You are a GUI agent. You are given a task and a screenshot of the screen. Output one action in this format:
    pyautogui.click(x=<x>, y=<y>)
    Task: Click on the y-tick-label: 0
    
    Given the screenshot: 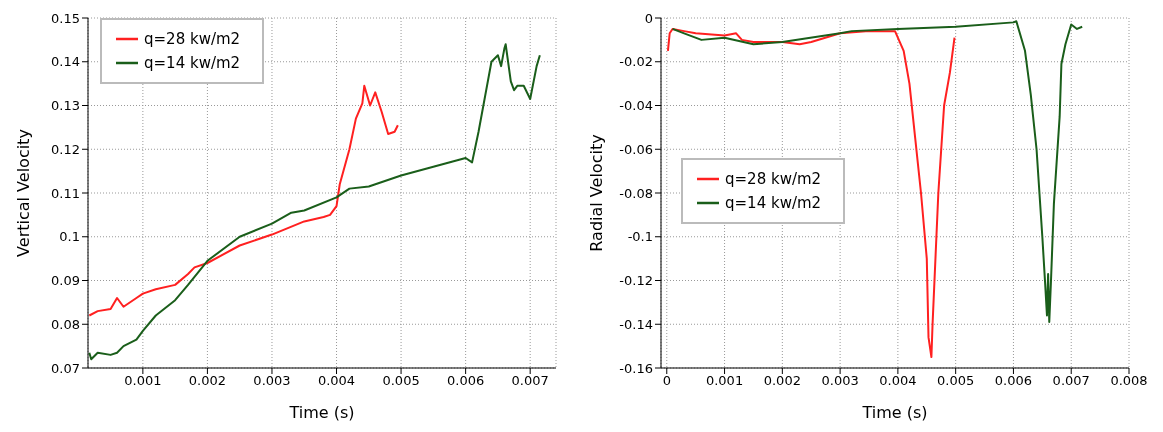 What is the action you would take?
    pyautogui.click(x=648, y=18)
    